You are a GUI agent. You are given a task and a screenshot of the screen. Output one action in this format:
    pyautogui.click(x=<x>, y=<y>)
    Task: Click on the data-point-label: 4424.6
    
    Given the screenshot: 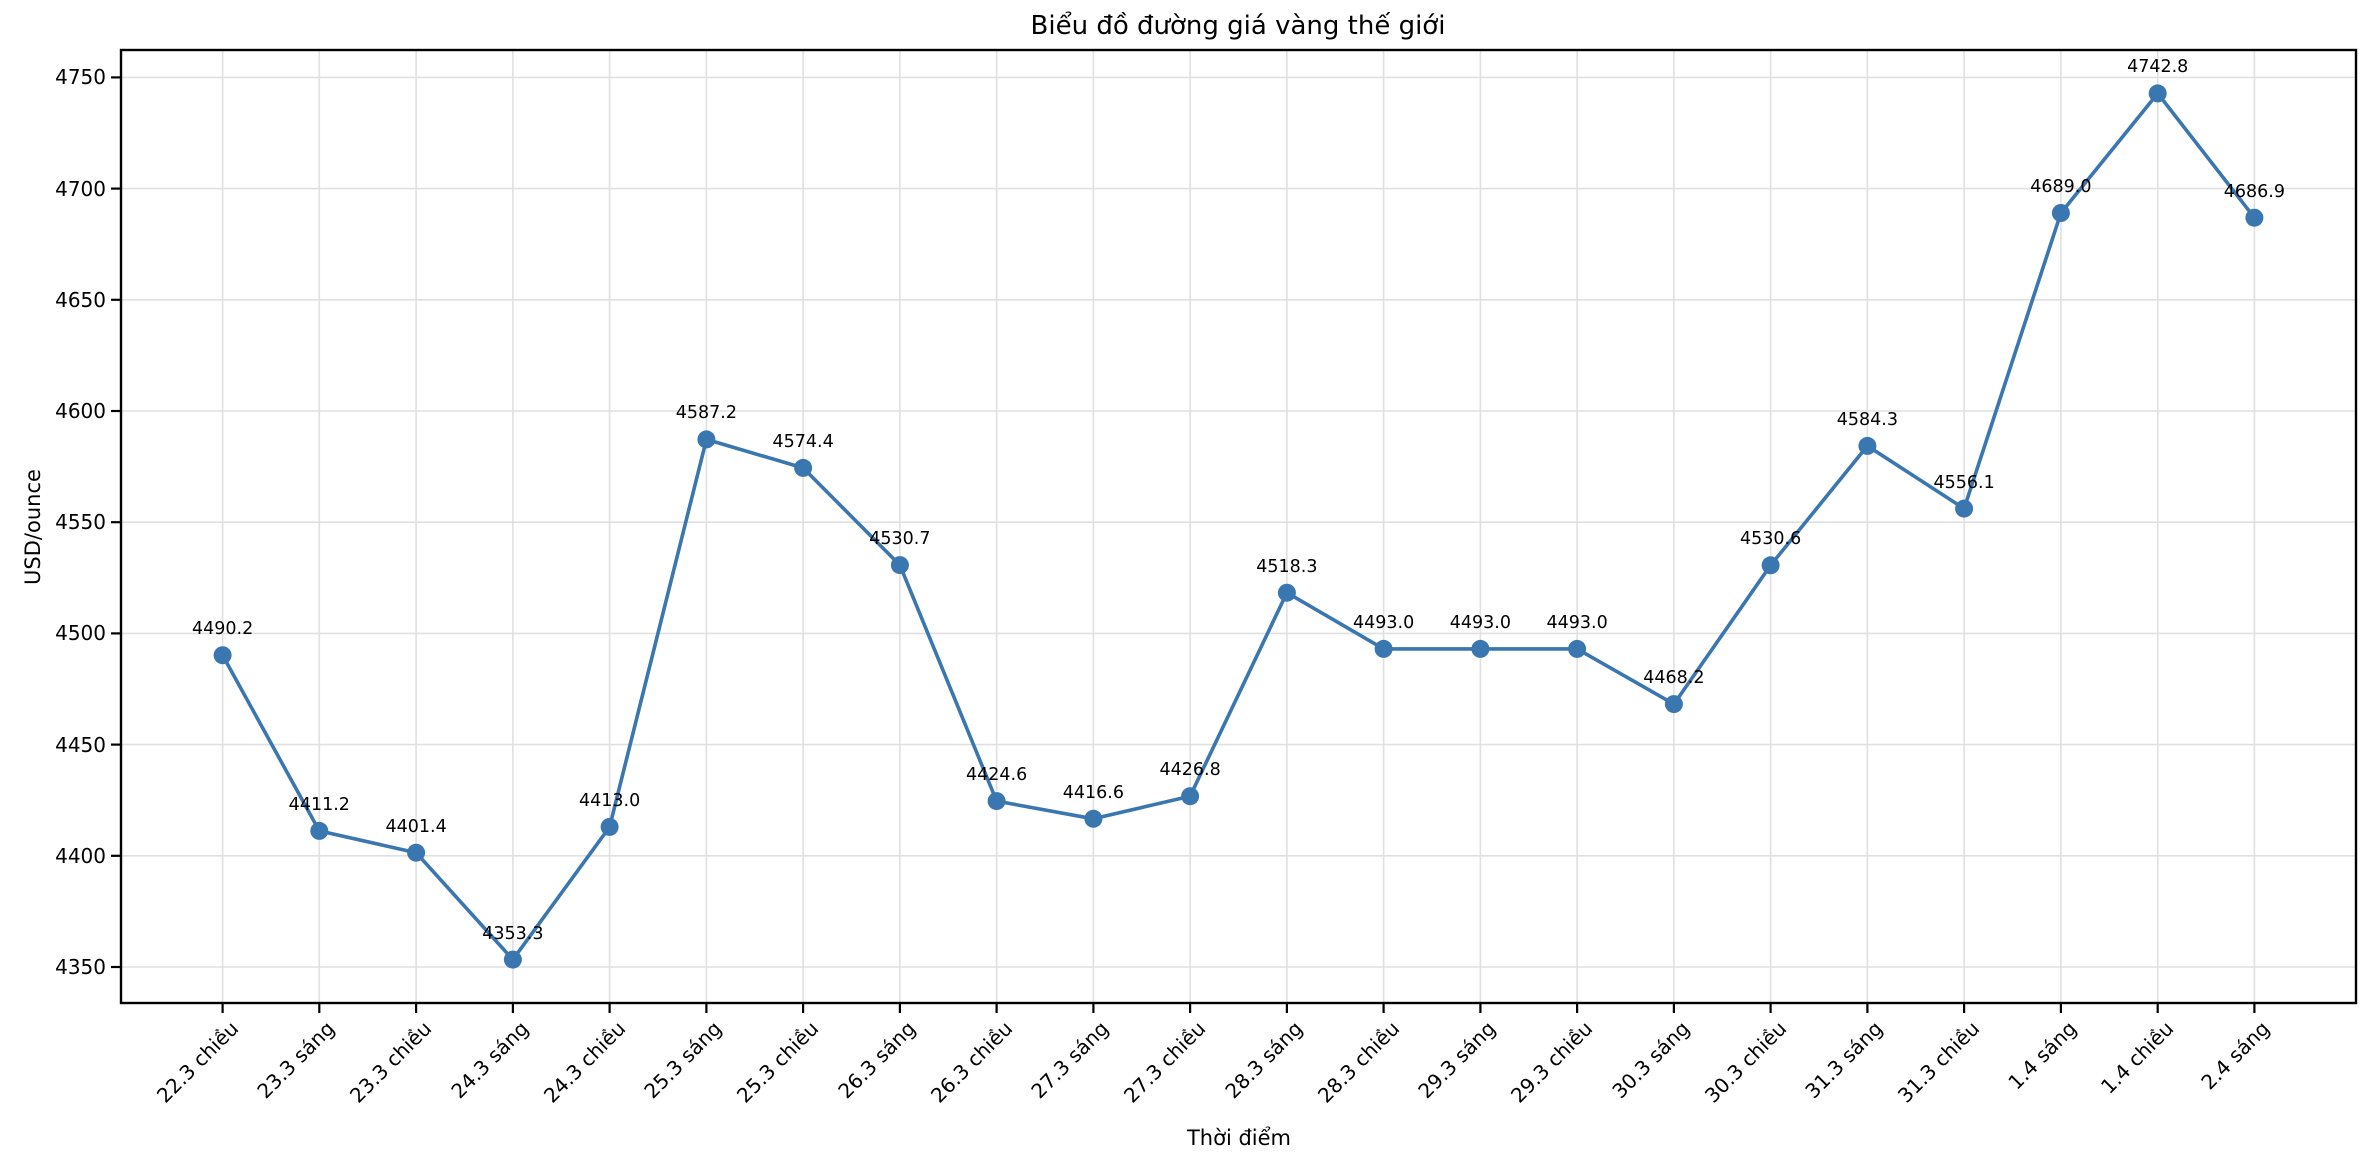 What is the action you would take?
    pyautogui.click(x=996, y=775)
    